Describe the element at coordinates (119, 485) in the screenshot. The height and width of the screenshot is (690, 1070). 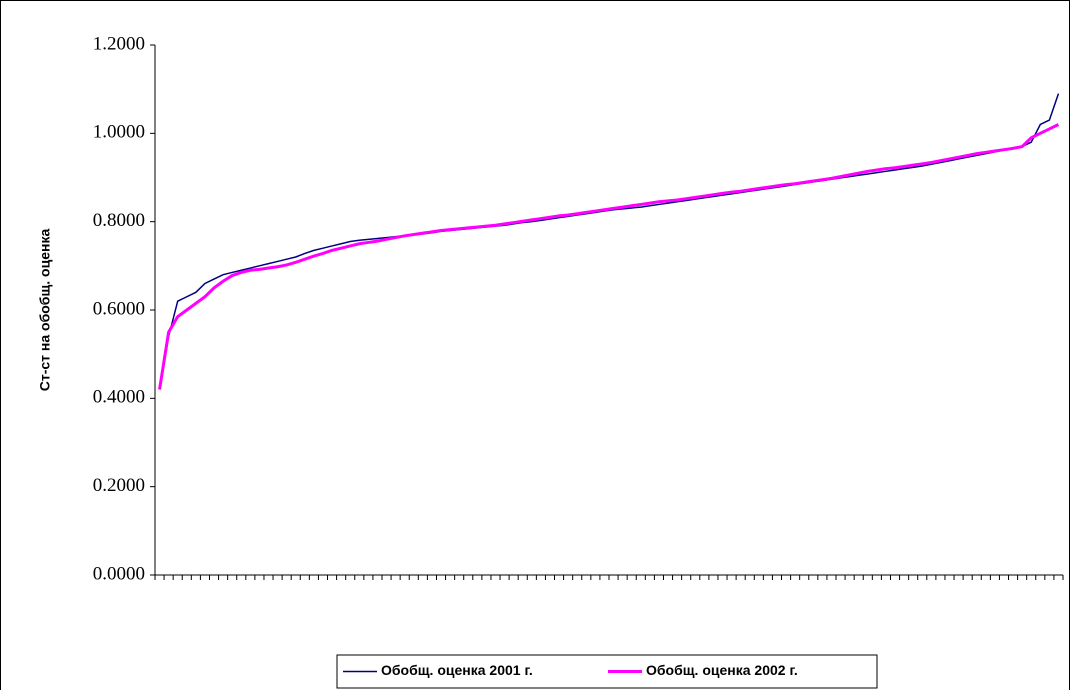
I see `y-tick-label: 0.2000` at that location.